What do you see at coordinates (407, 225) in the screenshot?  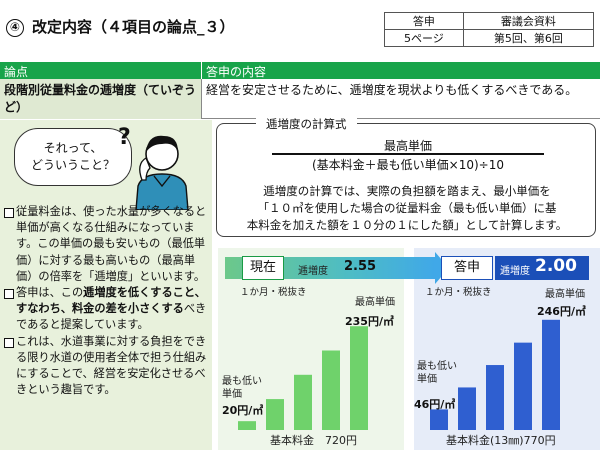 I see `description-line: 本料金を加えた額を１０分の１にした額」として計算します。` at bounding box center [407, 225].